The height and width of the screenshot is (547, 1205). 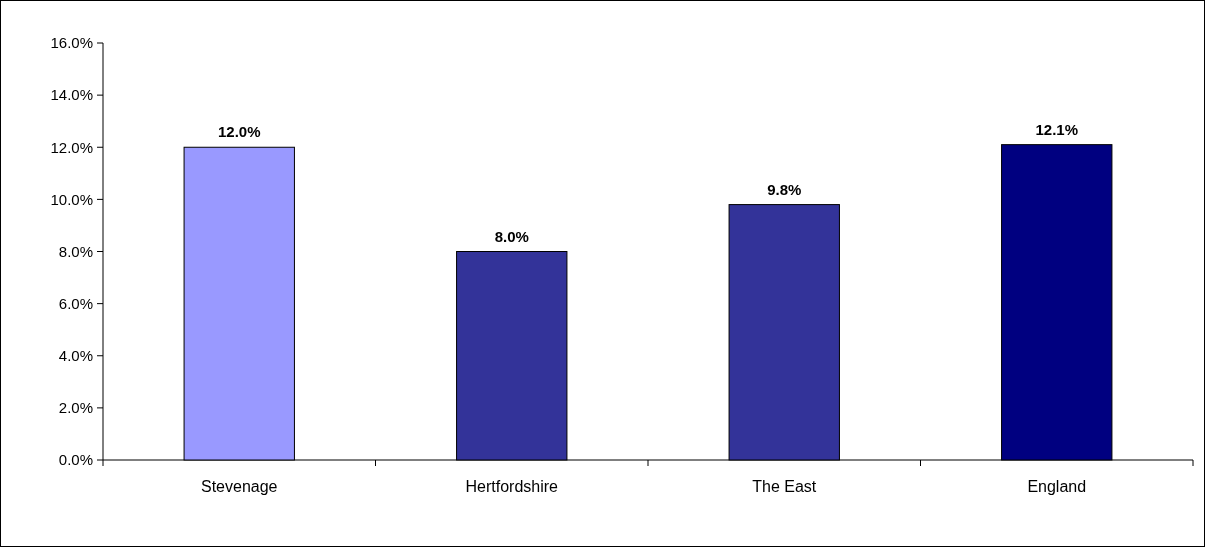 What do you see at coordinates (512, 486) in the screenshot?
I see `x-tick-label: Hertfordshire` at bounding box center [512, 486].